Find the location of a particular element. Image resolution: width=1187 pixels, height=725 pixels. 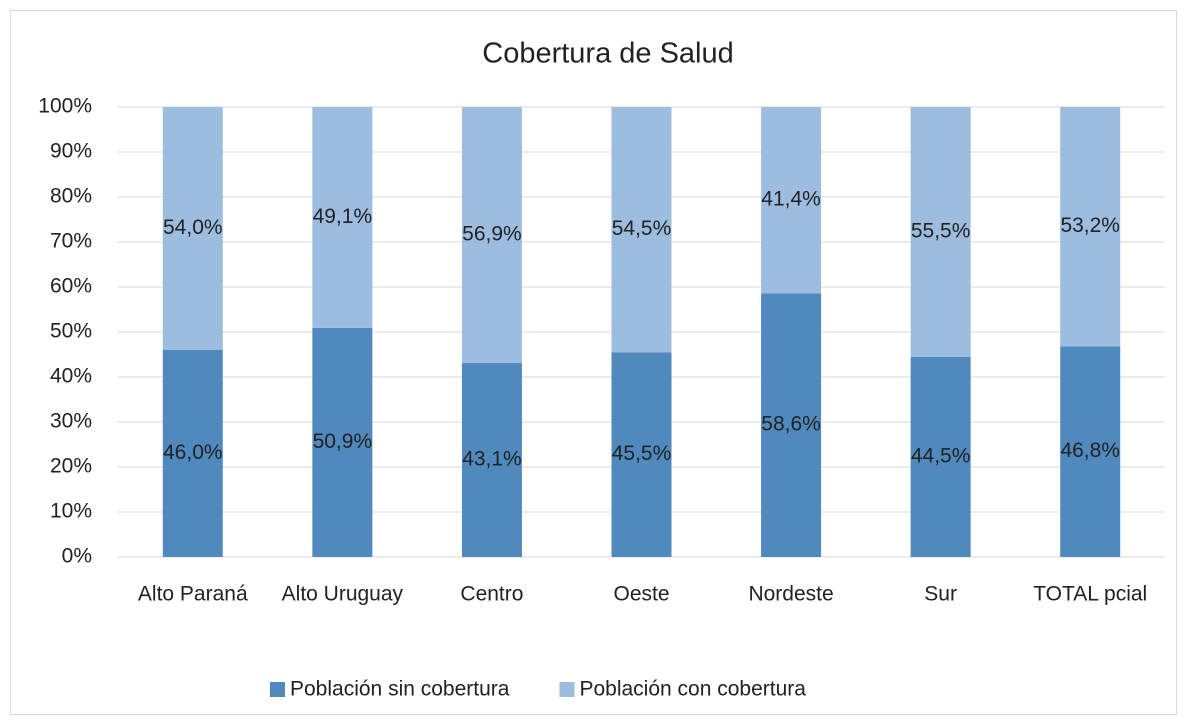

x-tick-label: TOTAL pcial is located at coordinates (1090, 594).